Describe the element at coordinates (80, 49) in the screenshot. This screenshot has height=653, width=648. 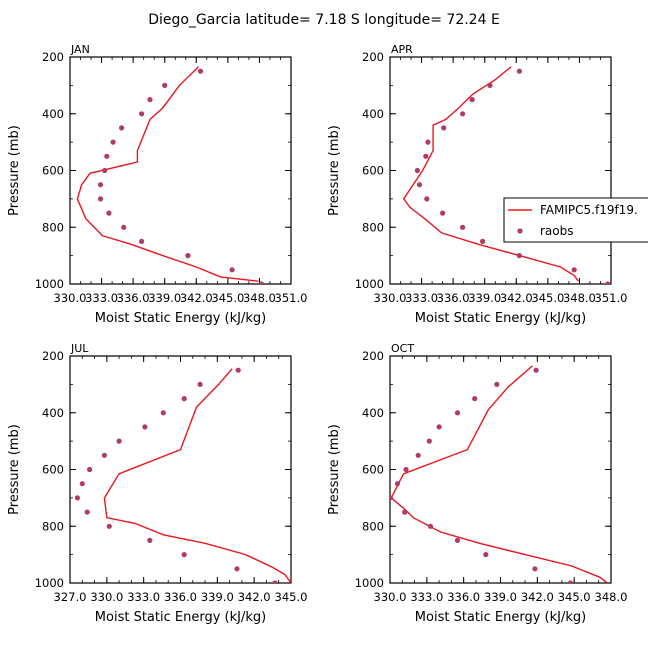
I see `panel-label: JAN` at that location.